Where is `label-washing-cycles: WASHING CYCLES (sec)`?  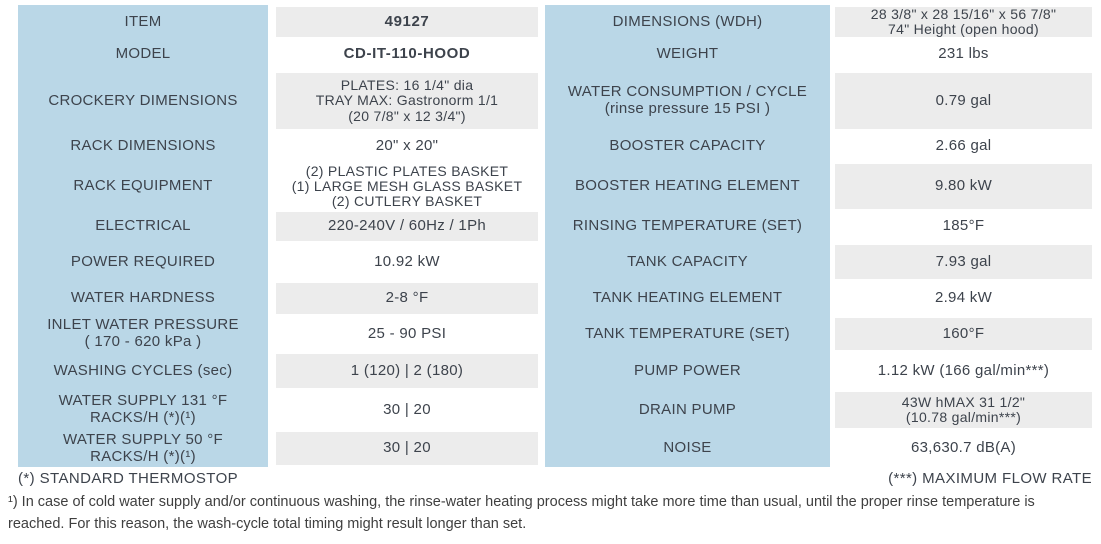 label-washing-cycles: WASHING CYCLES (sec) is located at coordinates (143, 371).